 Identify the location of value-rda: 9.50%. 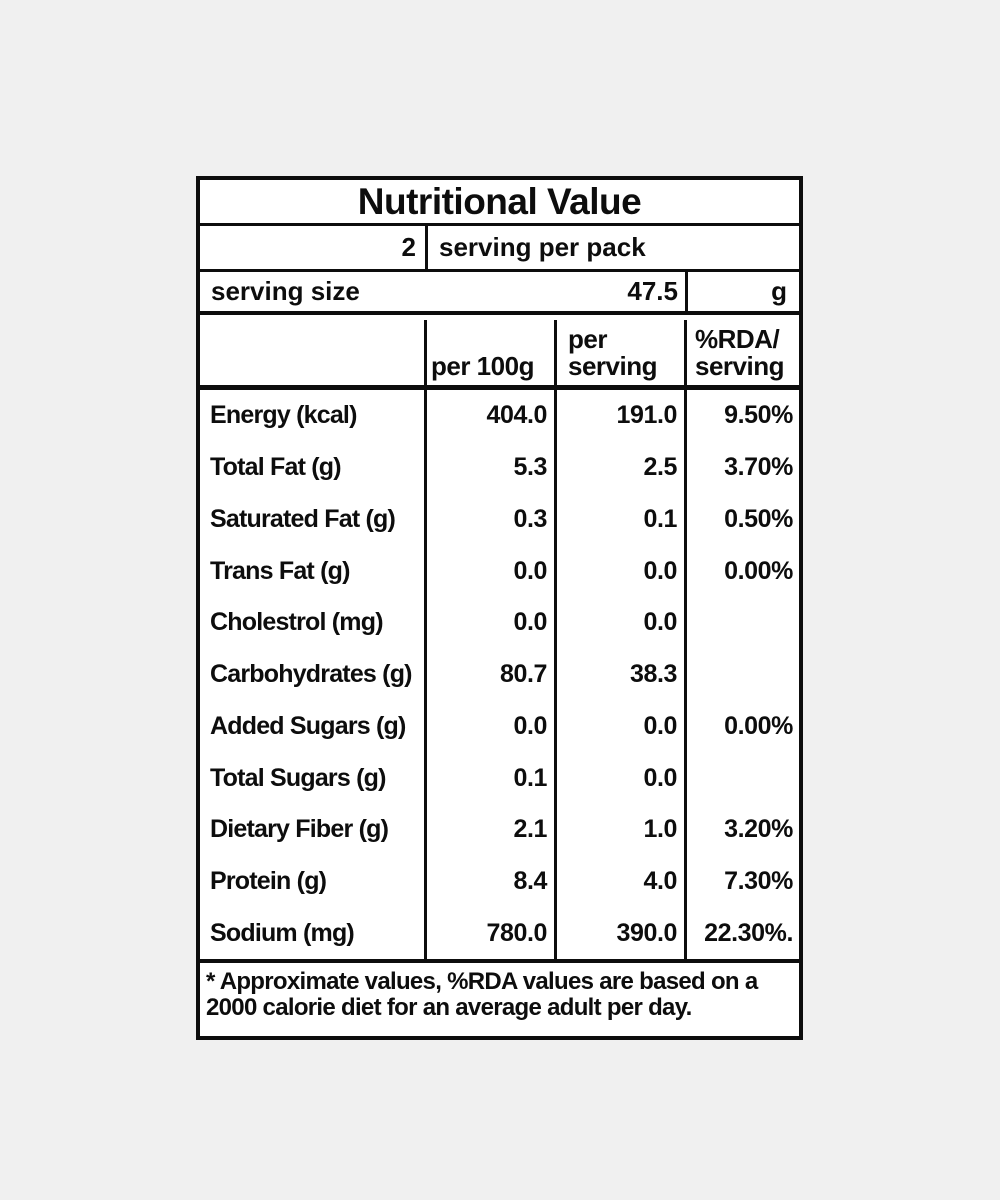
(758, 415).